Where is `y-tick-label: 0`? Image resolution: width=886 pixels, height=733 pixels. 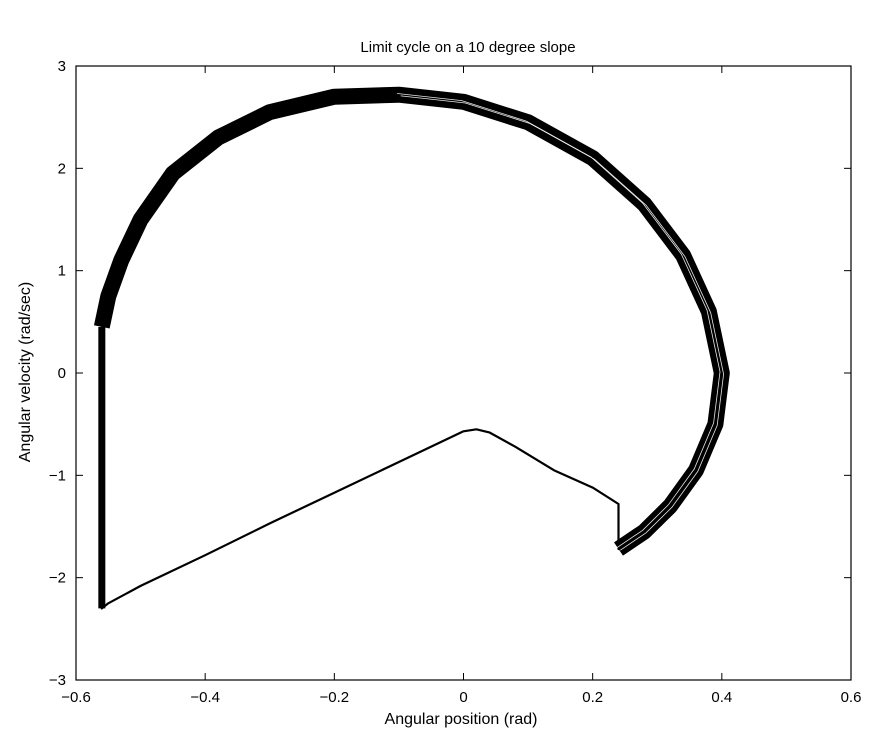 y-tick-label: 0 is located at coordinates (62, 373).